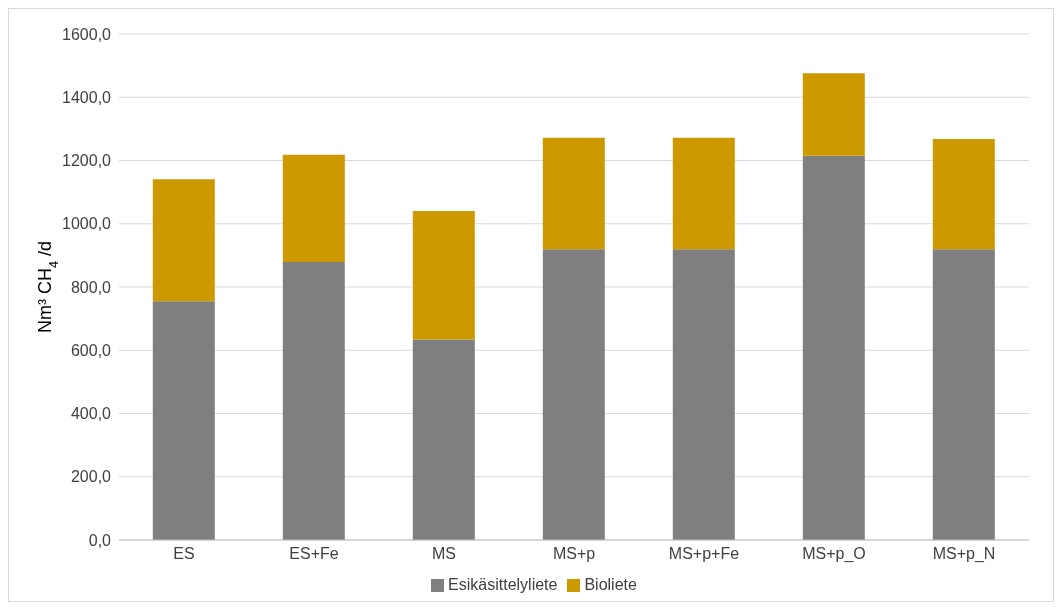  What do you see at coordinates (91, 350) in the screenshot?
I see `y-tick-label: 600,0` at bounding box center [91, 350].